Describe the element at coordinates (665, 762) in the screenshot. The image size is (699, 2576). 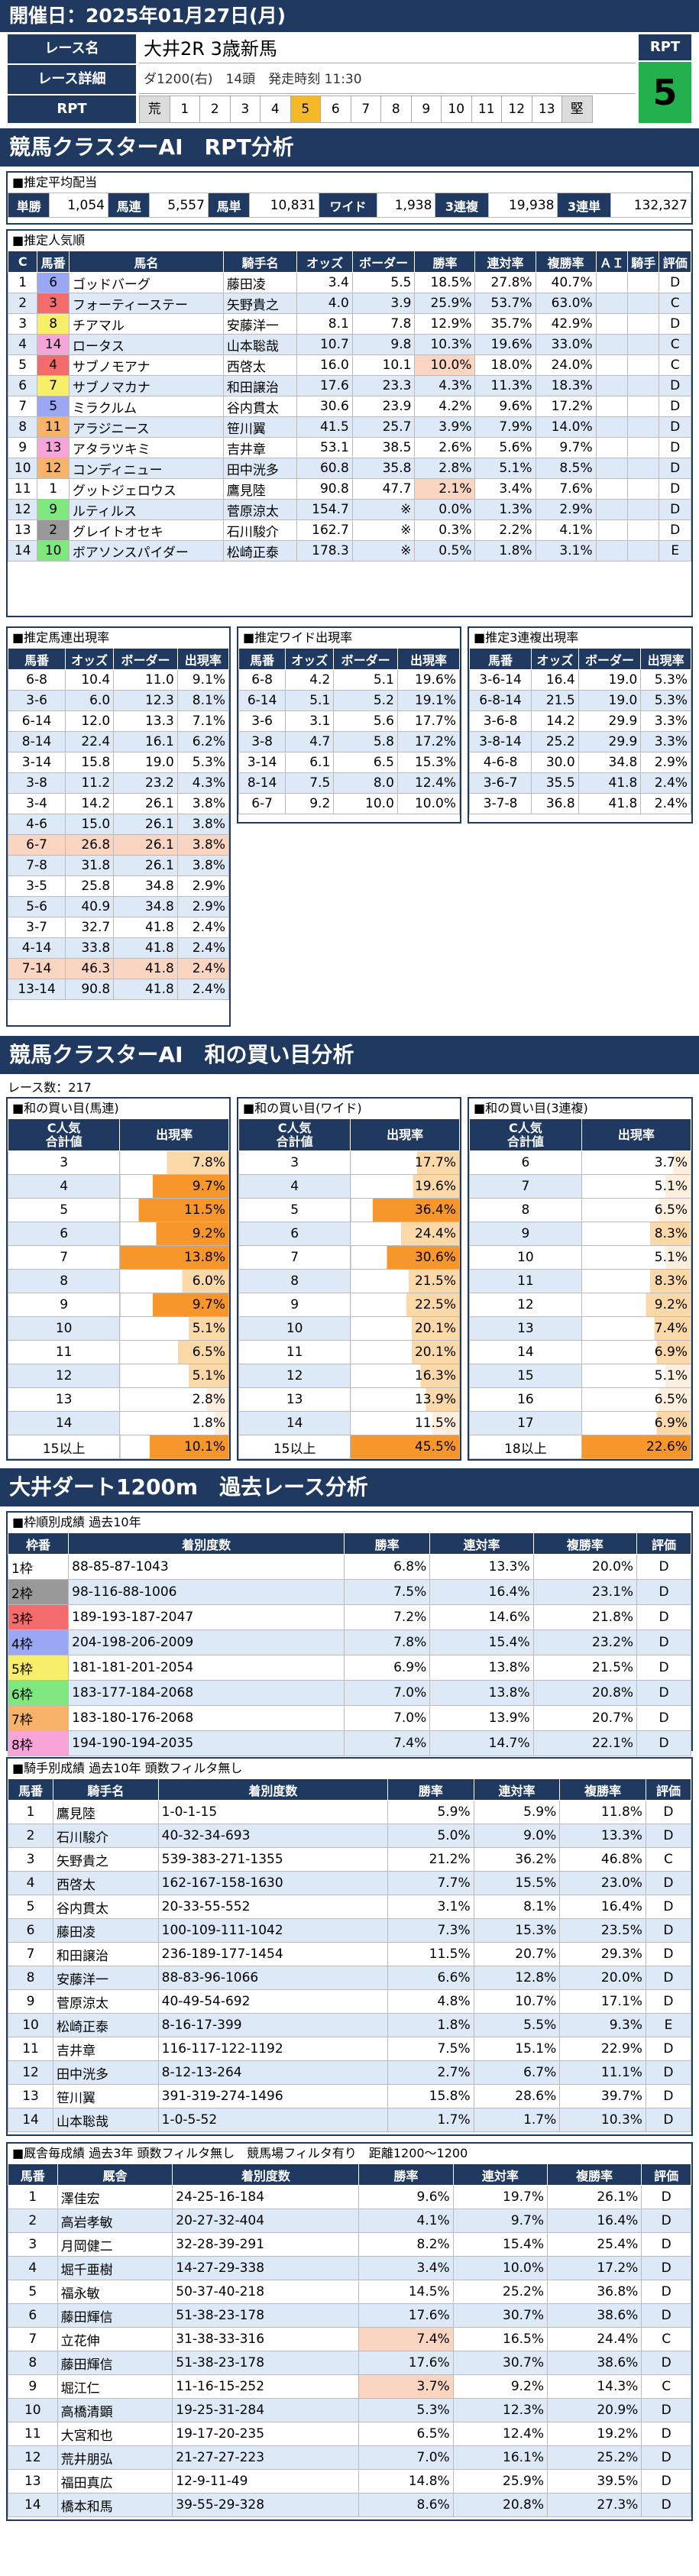
I see `sanrenpuku-cell: 2.9%` at that location.